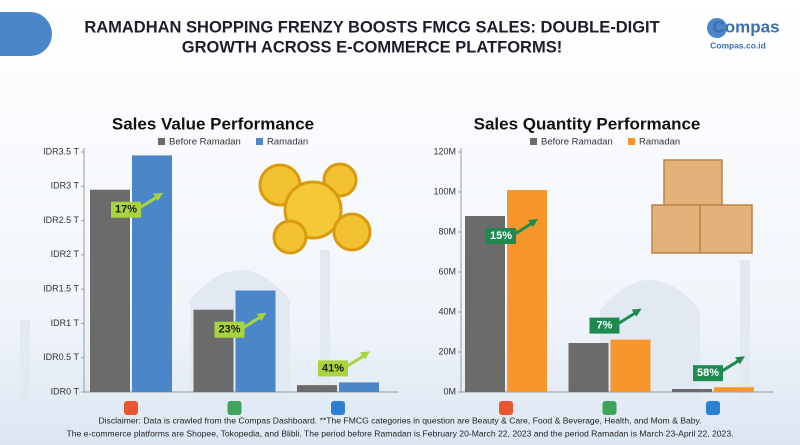 The image size is (800, 445). Describe the element at coordinates (449, 391) in the screenshot. I see `y-tick-label: 0M` at that location.